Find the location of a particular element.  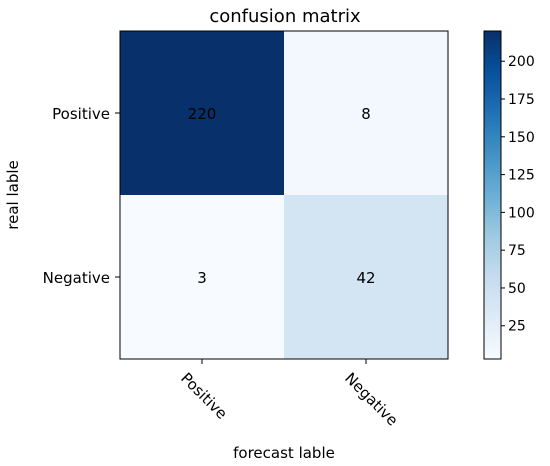

x-axis-label: forecast lable is located at coordinates (284, 453).